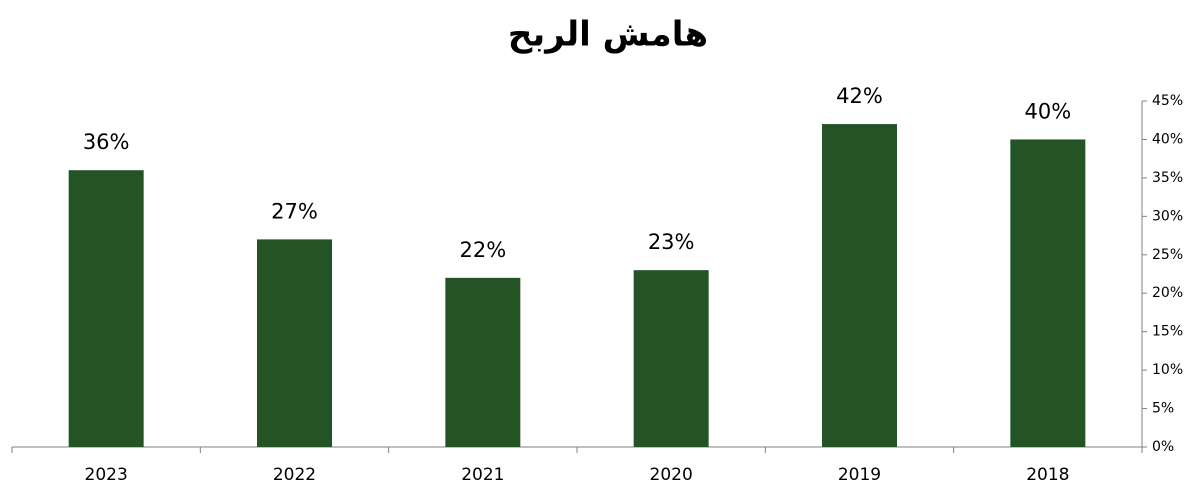 This screenshot has height=487, width=1192. What do you see at coordinates (1167, 370) in the screenshot?
I see `y-tick-label: 10%` at bounding box center [1167, 370].